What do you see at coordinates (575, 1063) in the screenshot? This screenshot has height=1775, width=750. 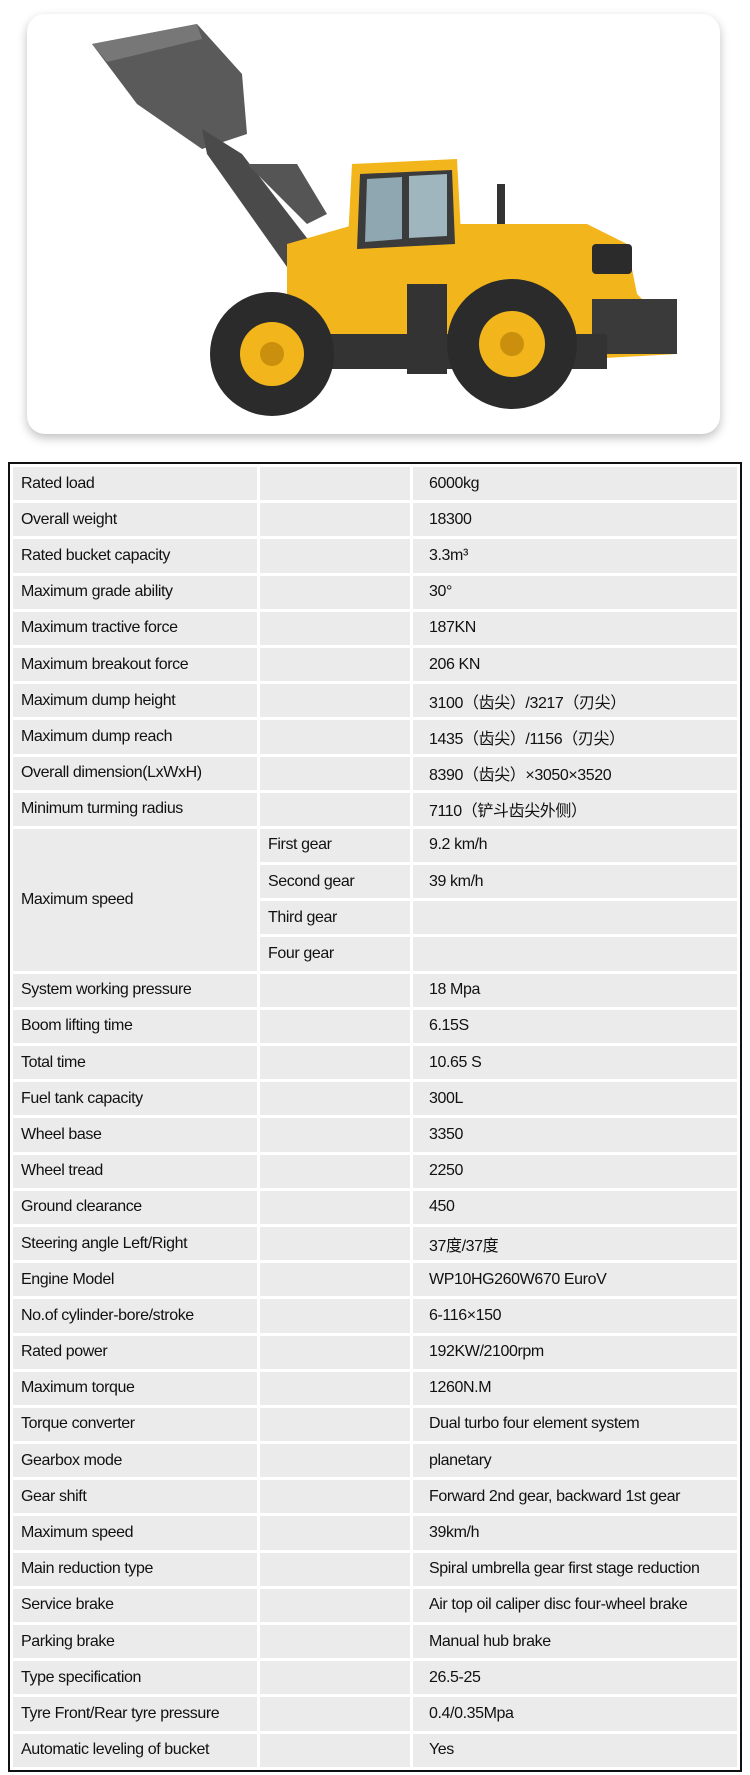 I see `spec-value: 10.65 S` at bounding box center [575, 1063].